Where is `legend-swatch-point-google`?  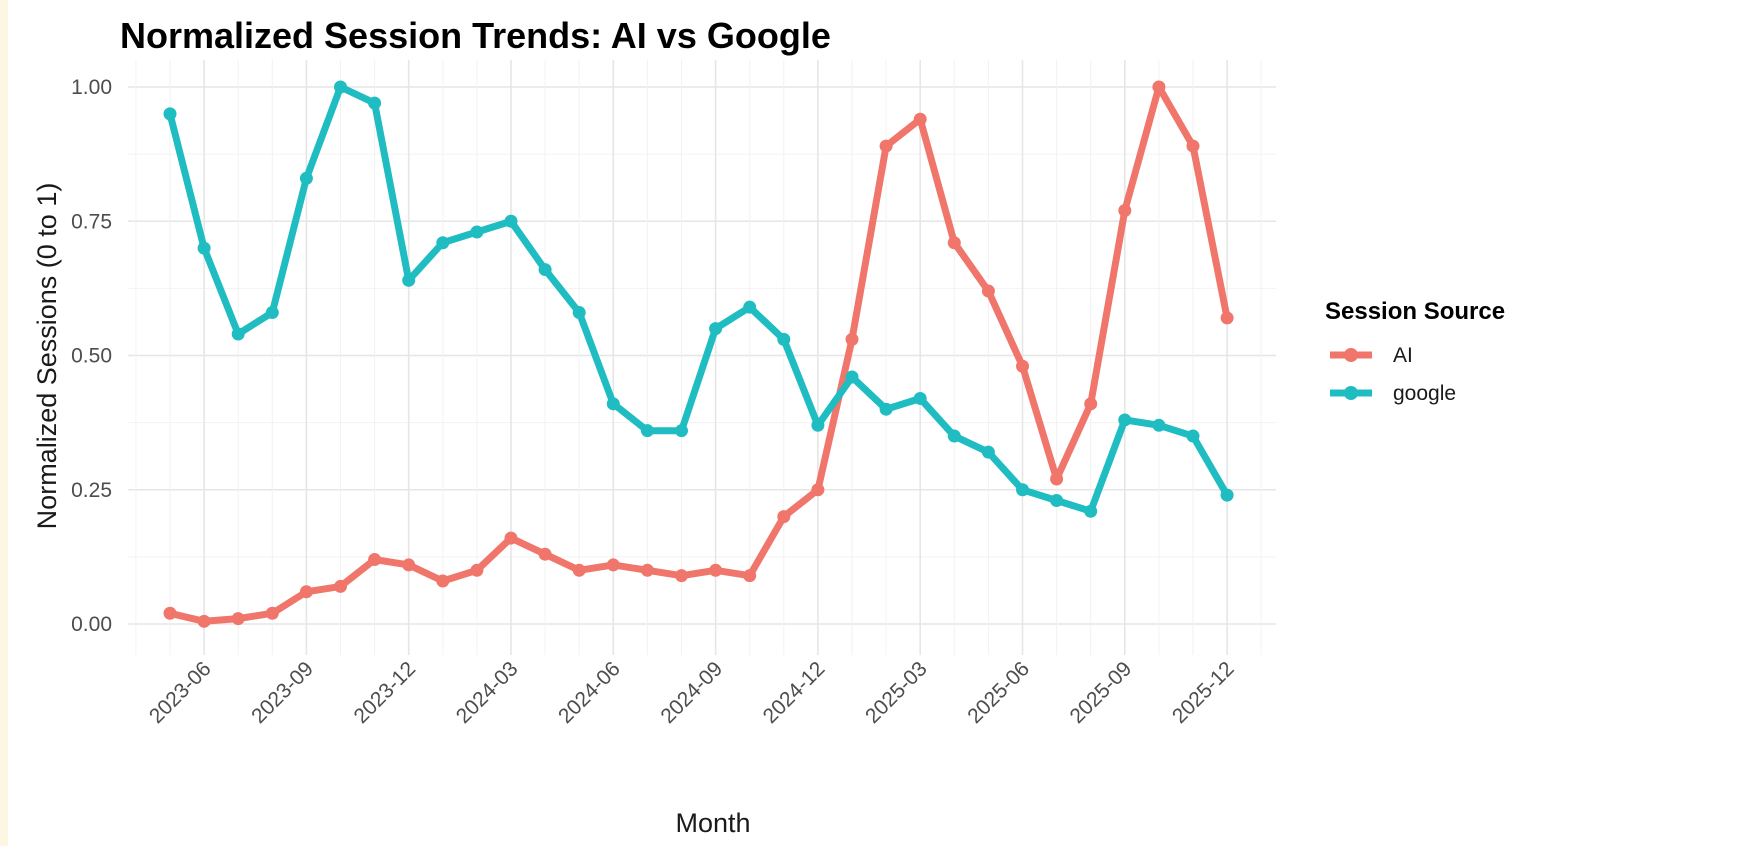 legend-swatch-point-google is located at coordinates (1351, 393).